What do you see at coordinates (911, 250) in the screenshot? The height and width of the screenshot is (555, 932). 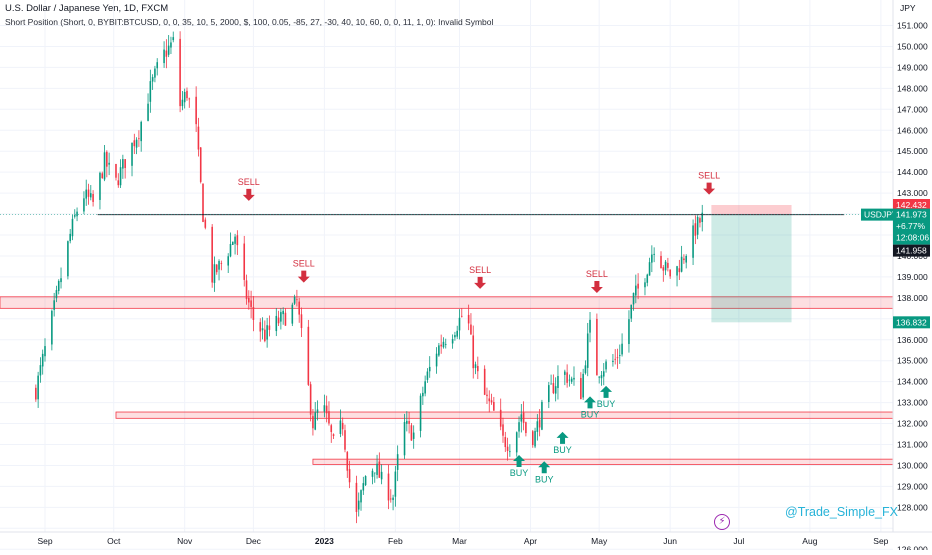 I see `entry-tag` at bounding box center [911, 250].